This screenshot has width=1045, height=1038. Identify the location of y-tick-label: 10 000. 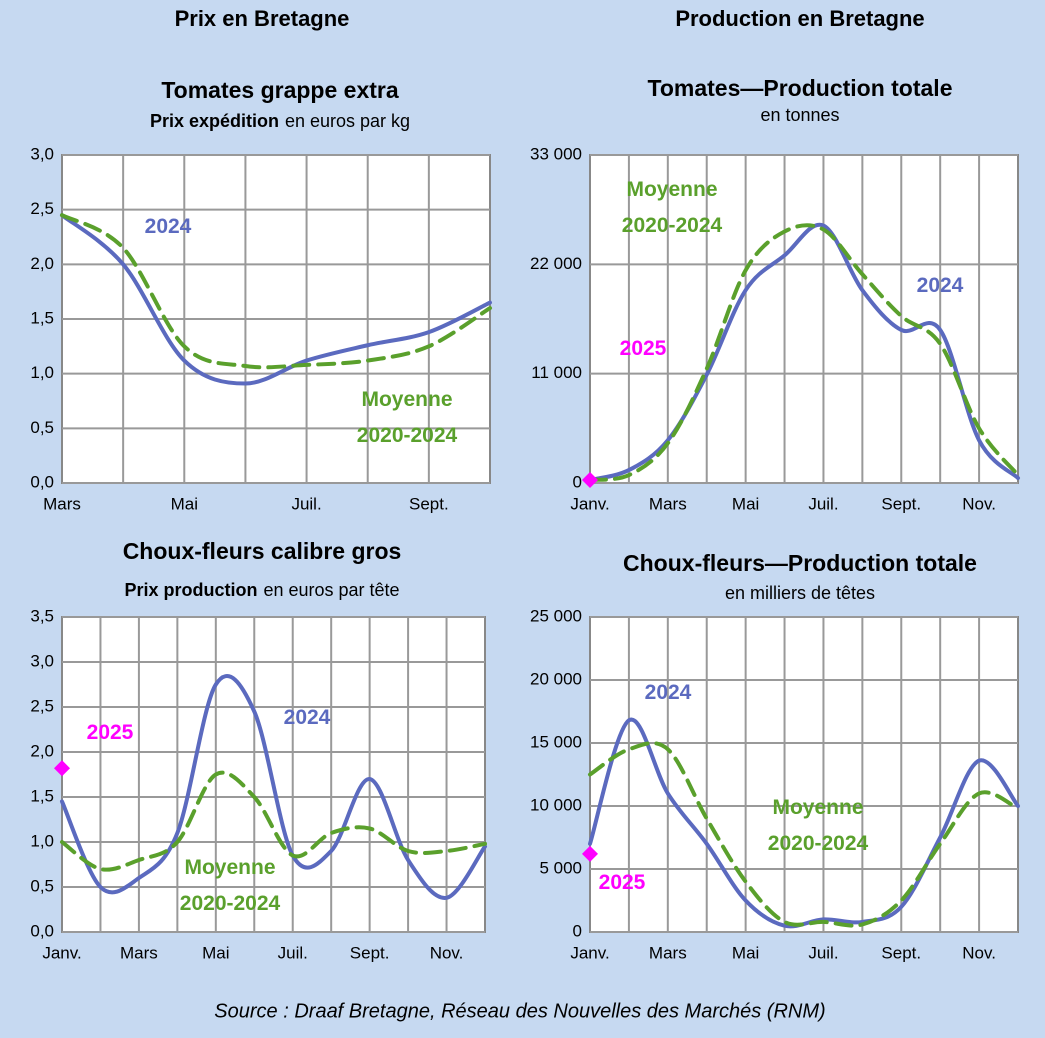
(556, 804).